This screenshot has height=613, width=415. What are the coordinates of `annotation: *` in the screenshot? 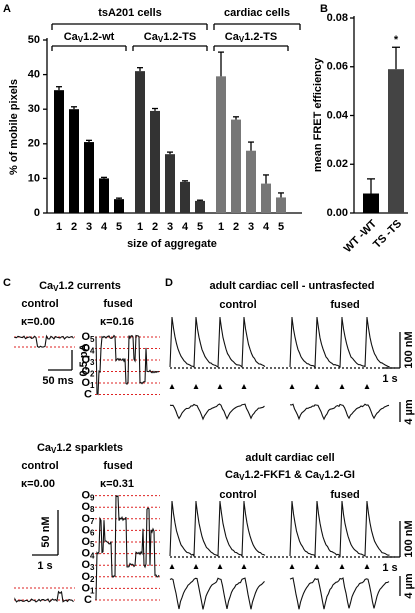 It's located at (396, 40).